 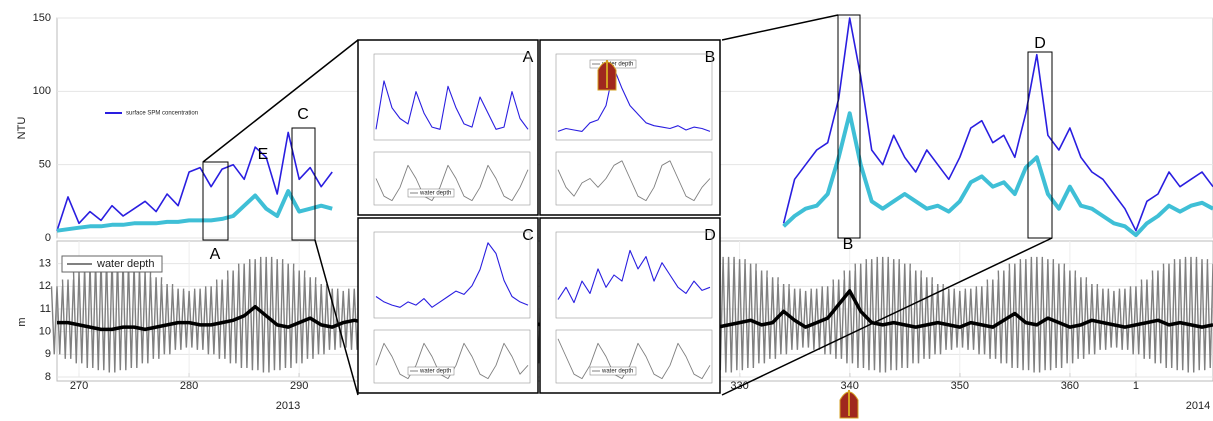 I want to click on inset-label: C, so click(x=528, y=235).